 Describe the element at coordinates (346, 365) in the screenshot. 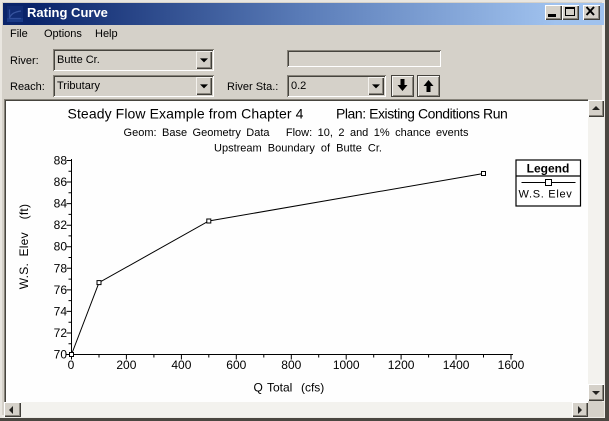

I see `svg-text: 1000` at that location.